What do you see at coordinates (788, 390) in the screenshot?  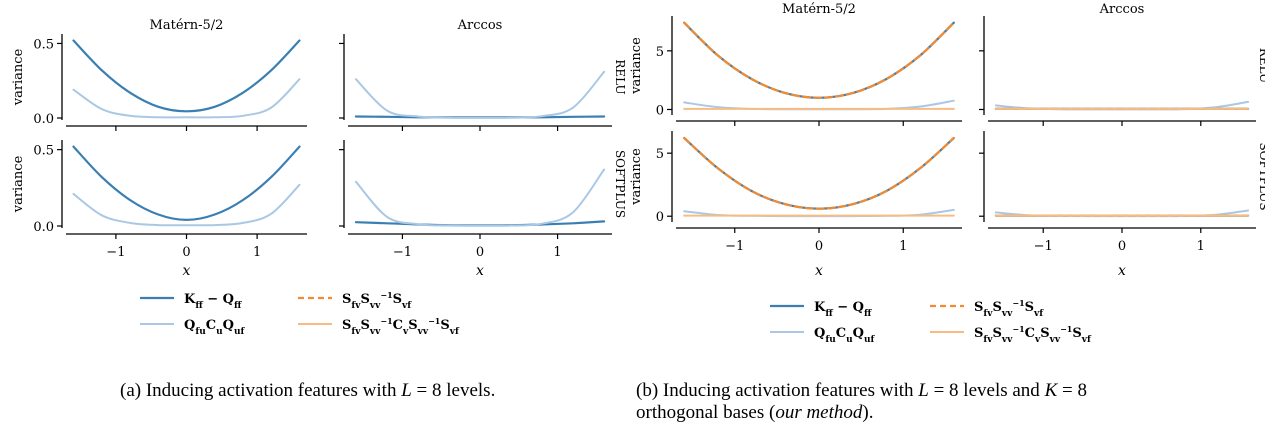 I see `caption-b-text: Inducing activation features with` at bounding box center [788, 390].